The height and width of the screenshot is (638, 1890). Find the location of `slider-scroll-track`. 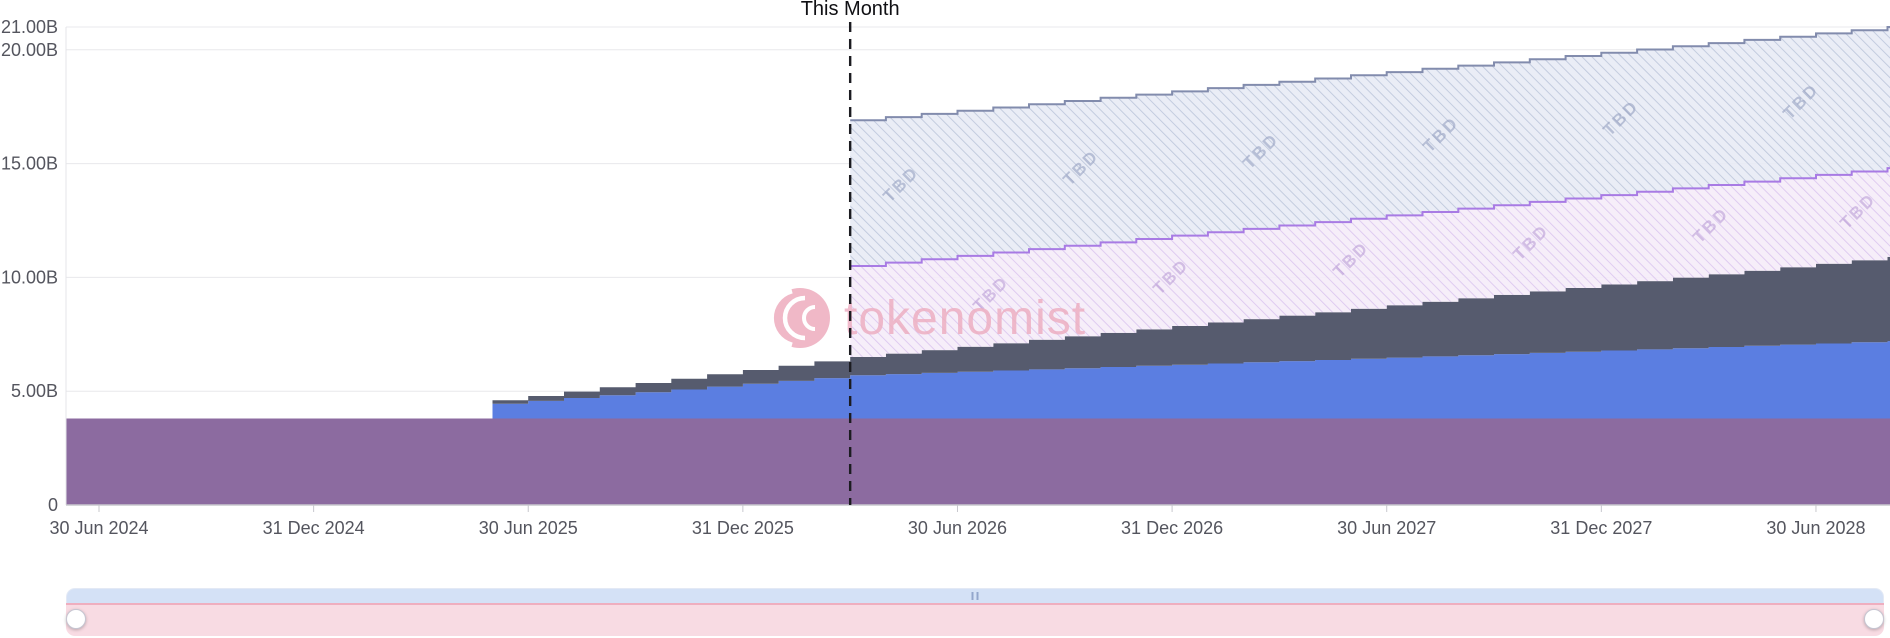

slider-scroll-track is located at coordinates (975, 595).